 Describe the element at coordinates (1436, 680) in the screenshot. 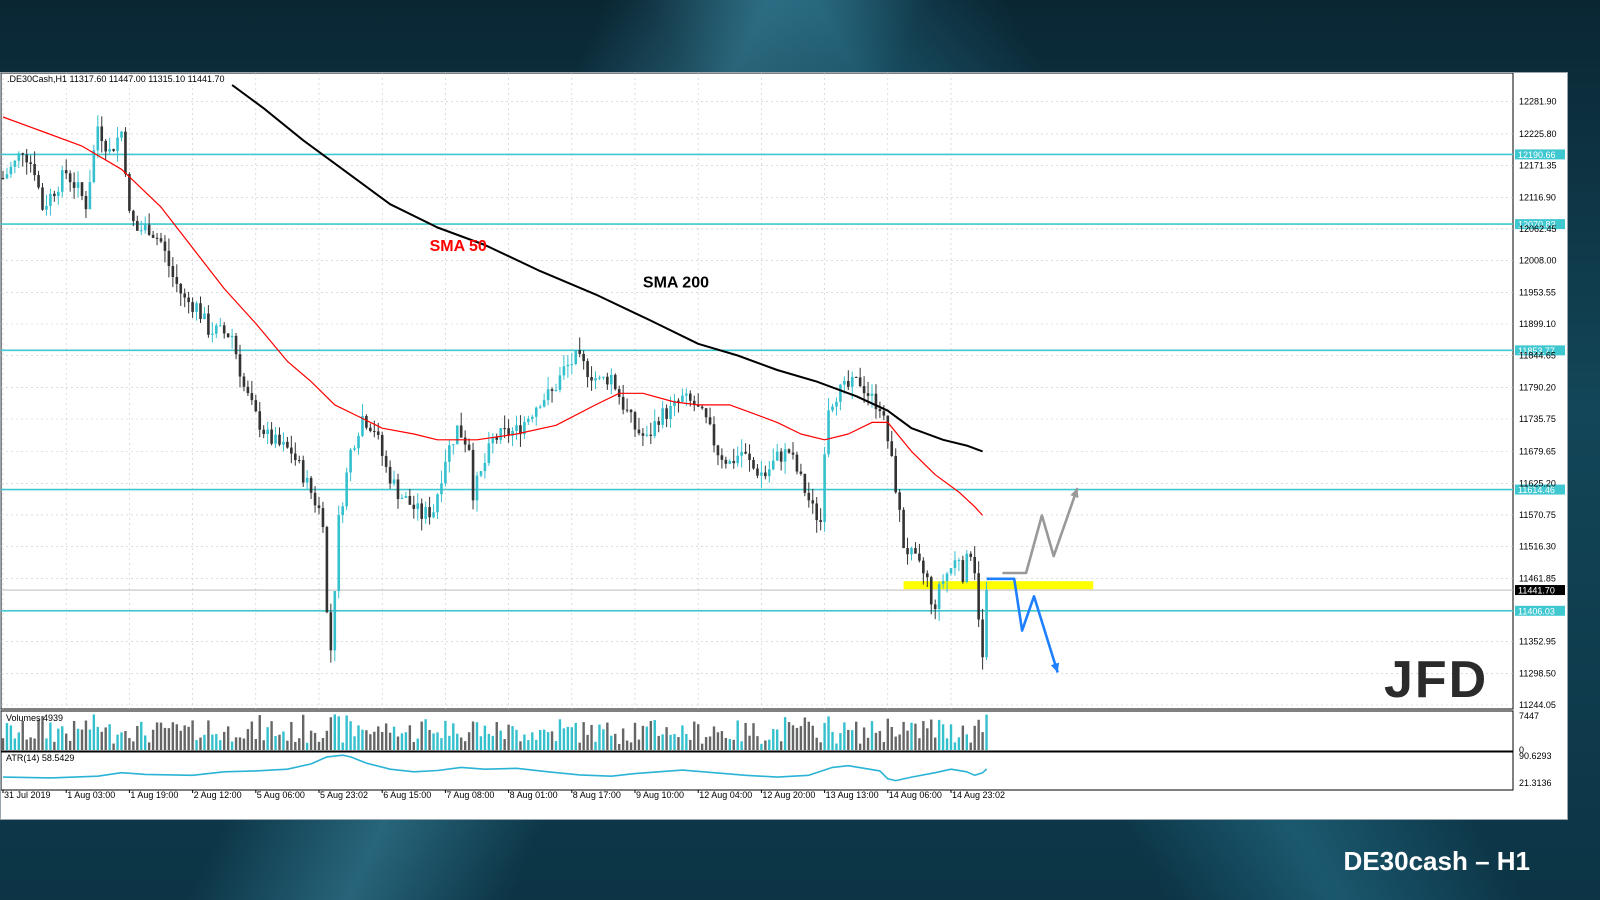

I see `jfd-logo: JFD` at that location.